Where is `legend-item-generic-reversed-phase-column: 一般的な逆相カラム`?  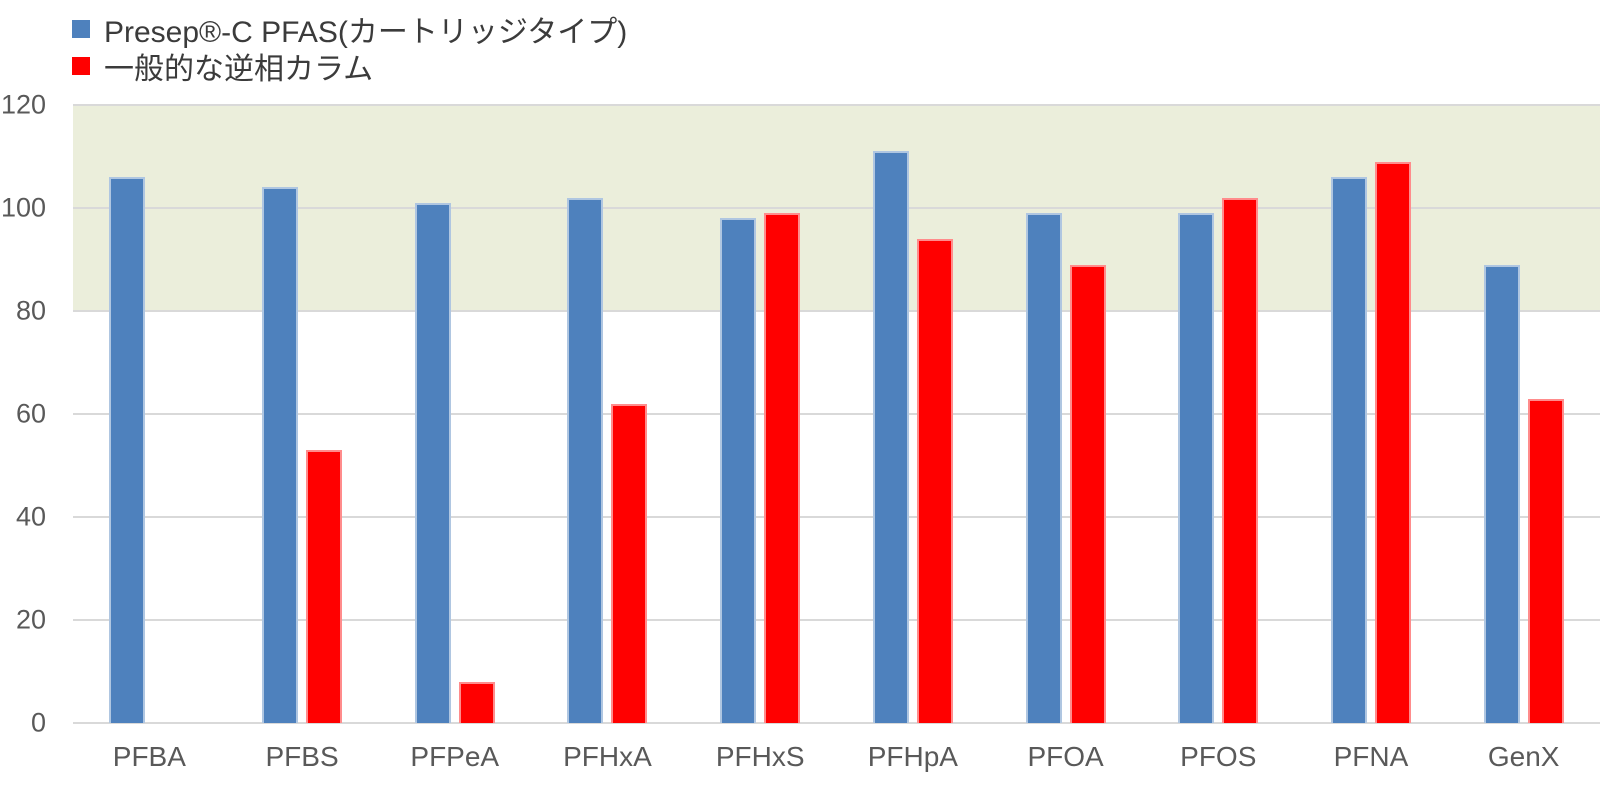 legend-item-generic-reversed-phase-column: 一般的な逆相カラム is located at coordinates (349, 66).